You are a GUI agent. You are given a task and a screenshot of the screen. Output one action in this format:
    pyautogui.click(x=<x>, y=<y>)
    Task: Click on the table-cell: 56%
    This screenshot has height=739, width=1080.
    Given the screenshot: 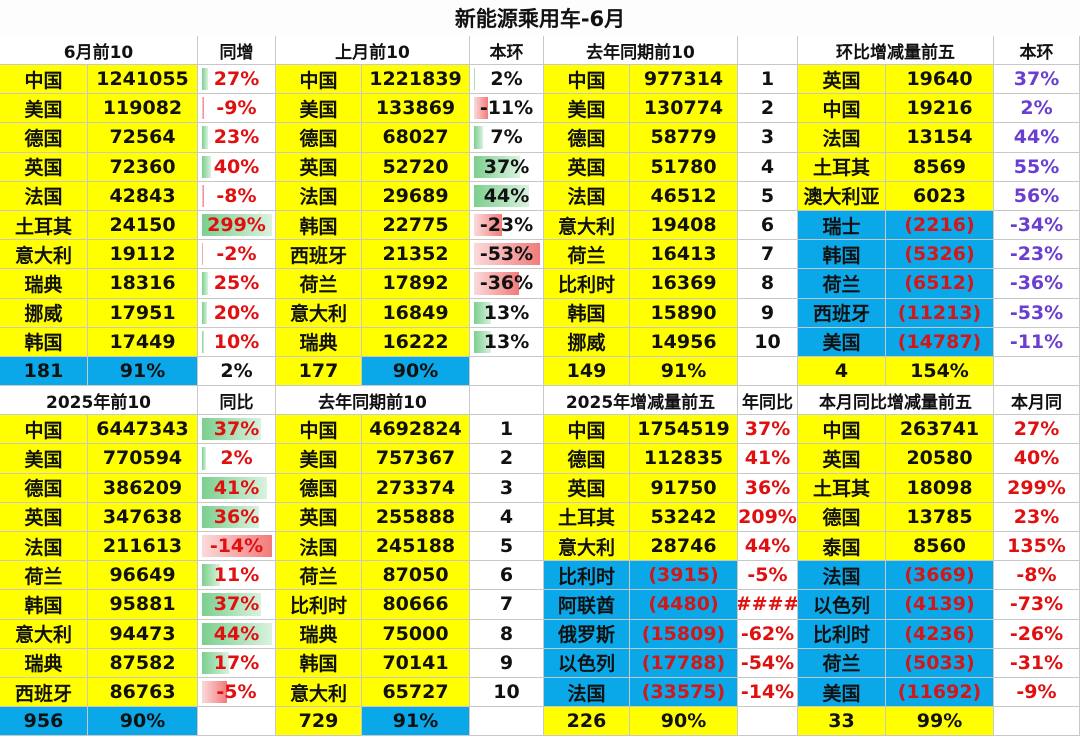 What is the action you would take?
    pyautogui.click(x=1037, y=196)
    